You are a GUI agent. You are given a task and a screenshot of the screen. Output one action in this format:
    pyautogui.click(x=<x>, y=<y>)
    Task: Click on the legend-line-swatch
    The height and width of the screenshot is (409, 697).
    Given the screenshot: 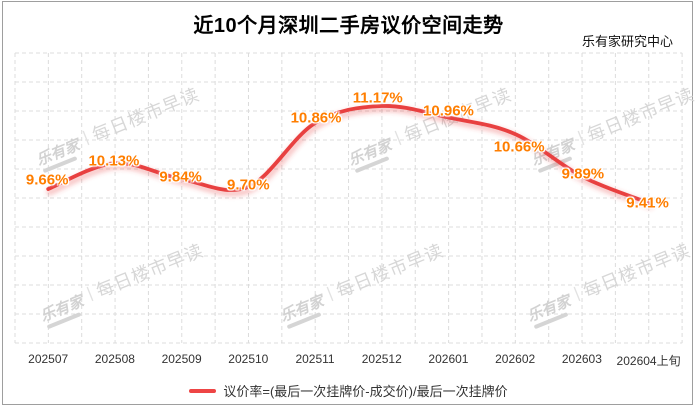 What is the action you would take?
    pyautogui.click(x=203, y=390)
    